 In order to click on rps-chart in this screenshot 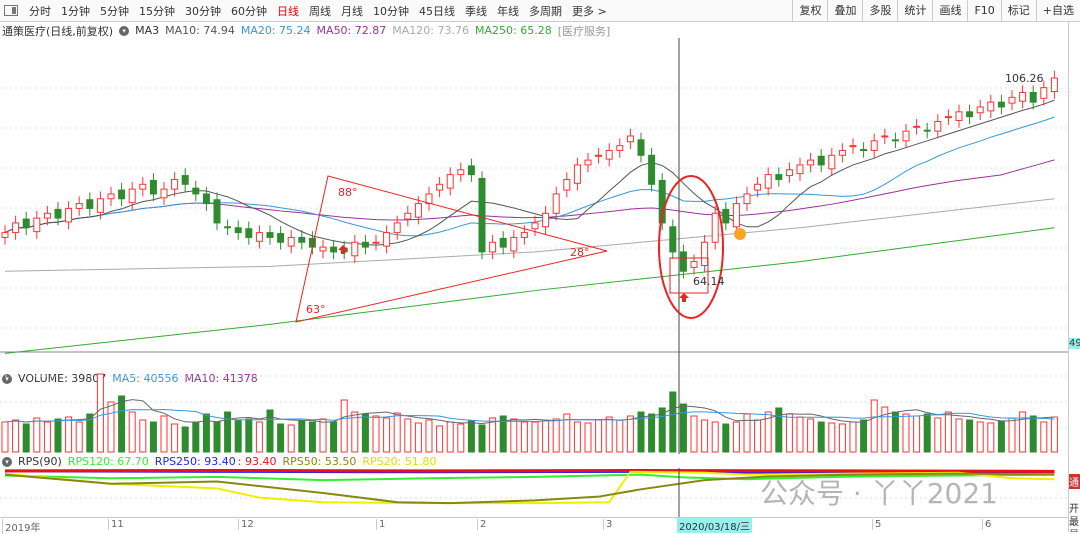, I will do `click(534, 492)`.